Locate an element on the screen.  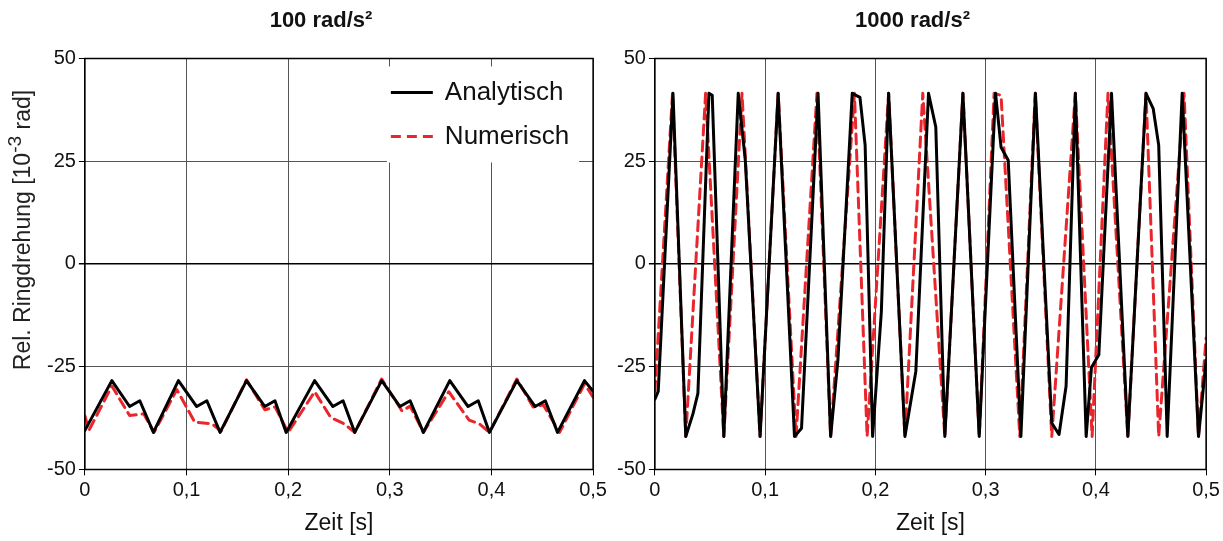
legend-label: Numerisch is located at coordinates (507, 134).